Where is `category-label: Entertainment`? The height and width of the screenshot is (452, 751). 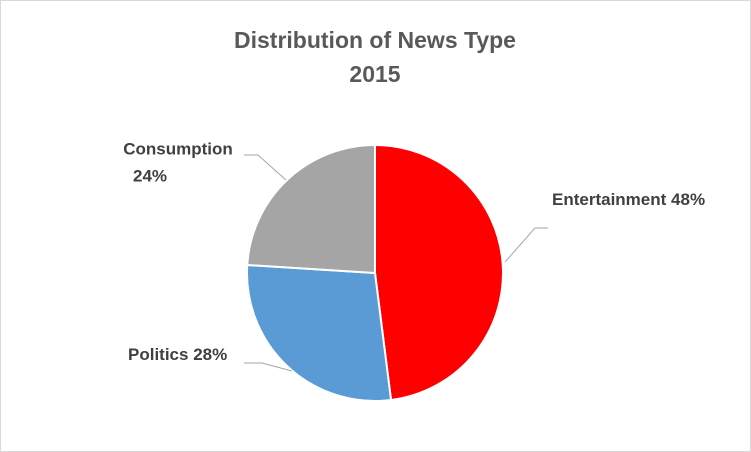
category-label: Entertainment is located at coordinates (609, 199).